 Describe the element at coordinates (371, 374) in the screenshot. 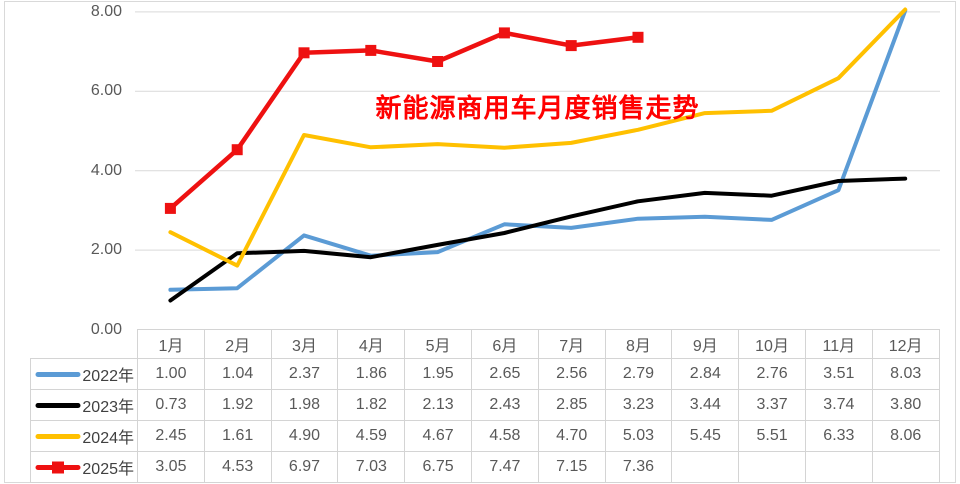

I see `value-cell: 1.86` at that location.